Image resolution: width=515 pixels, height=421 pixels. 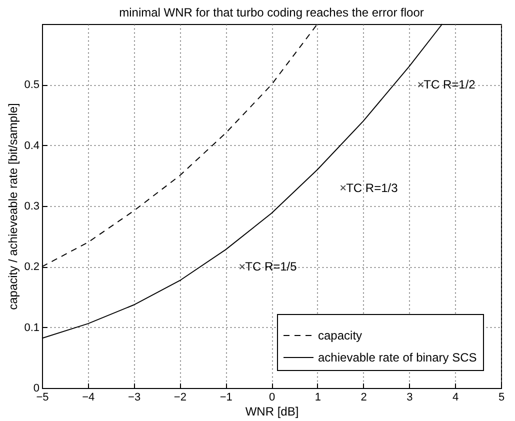 What do you see at coordinates (271, 267) in the screenshot?
I see `data-label: TC R=1/5` at bounding box center [271, 267].